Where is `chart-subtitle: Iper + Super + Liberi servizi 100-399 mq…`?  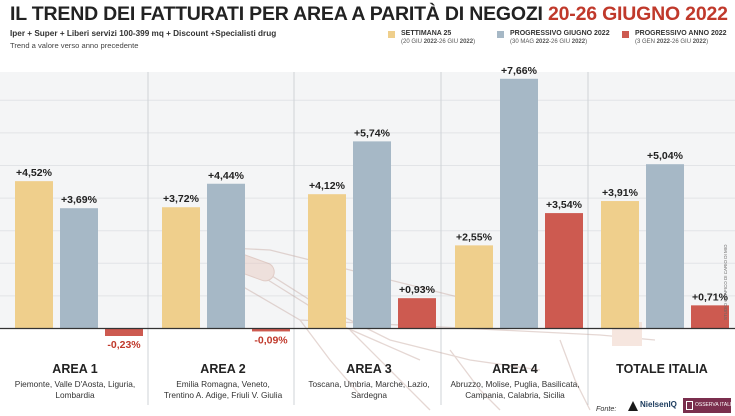
chart-subtitle: Iper + Super + Liberi servizi 100-399 mq… is located at coordinates (143, 33).